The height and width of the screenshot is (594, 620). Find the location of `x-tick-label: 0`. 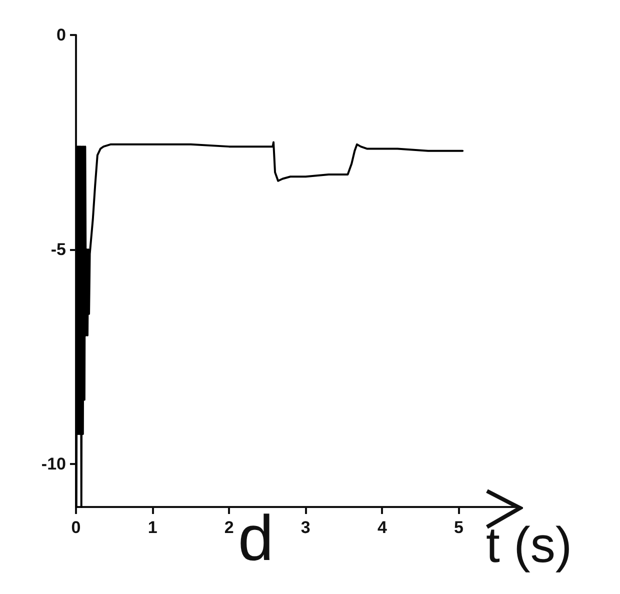

x-tick-label: 0 is located at coordinates (76, 527).